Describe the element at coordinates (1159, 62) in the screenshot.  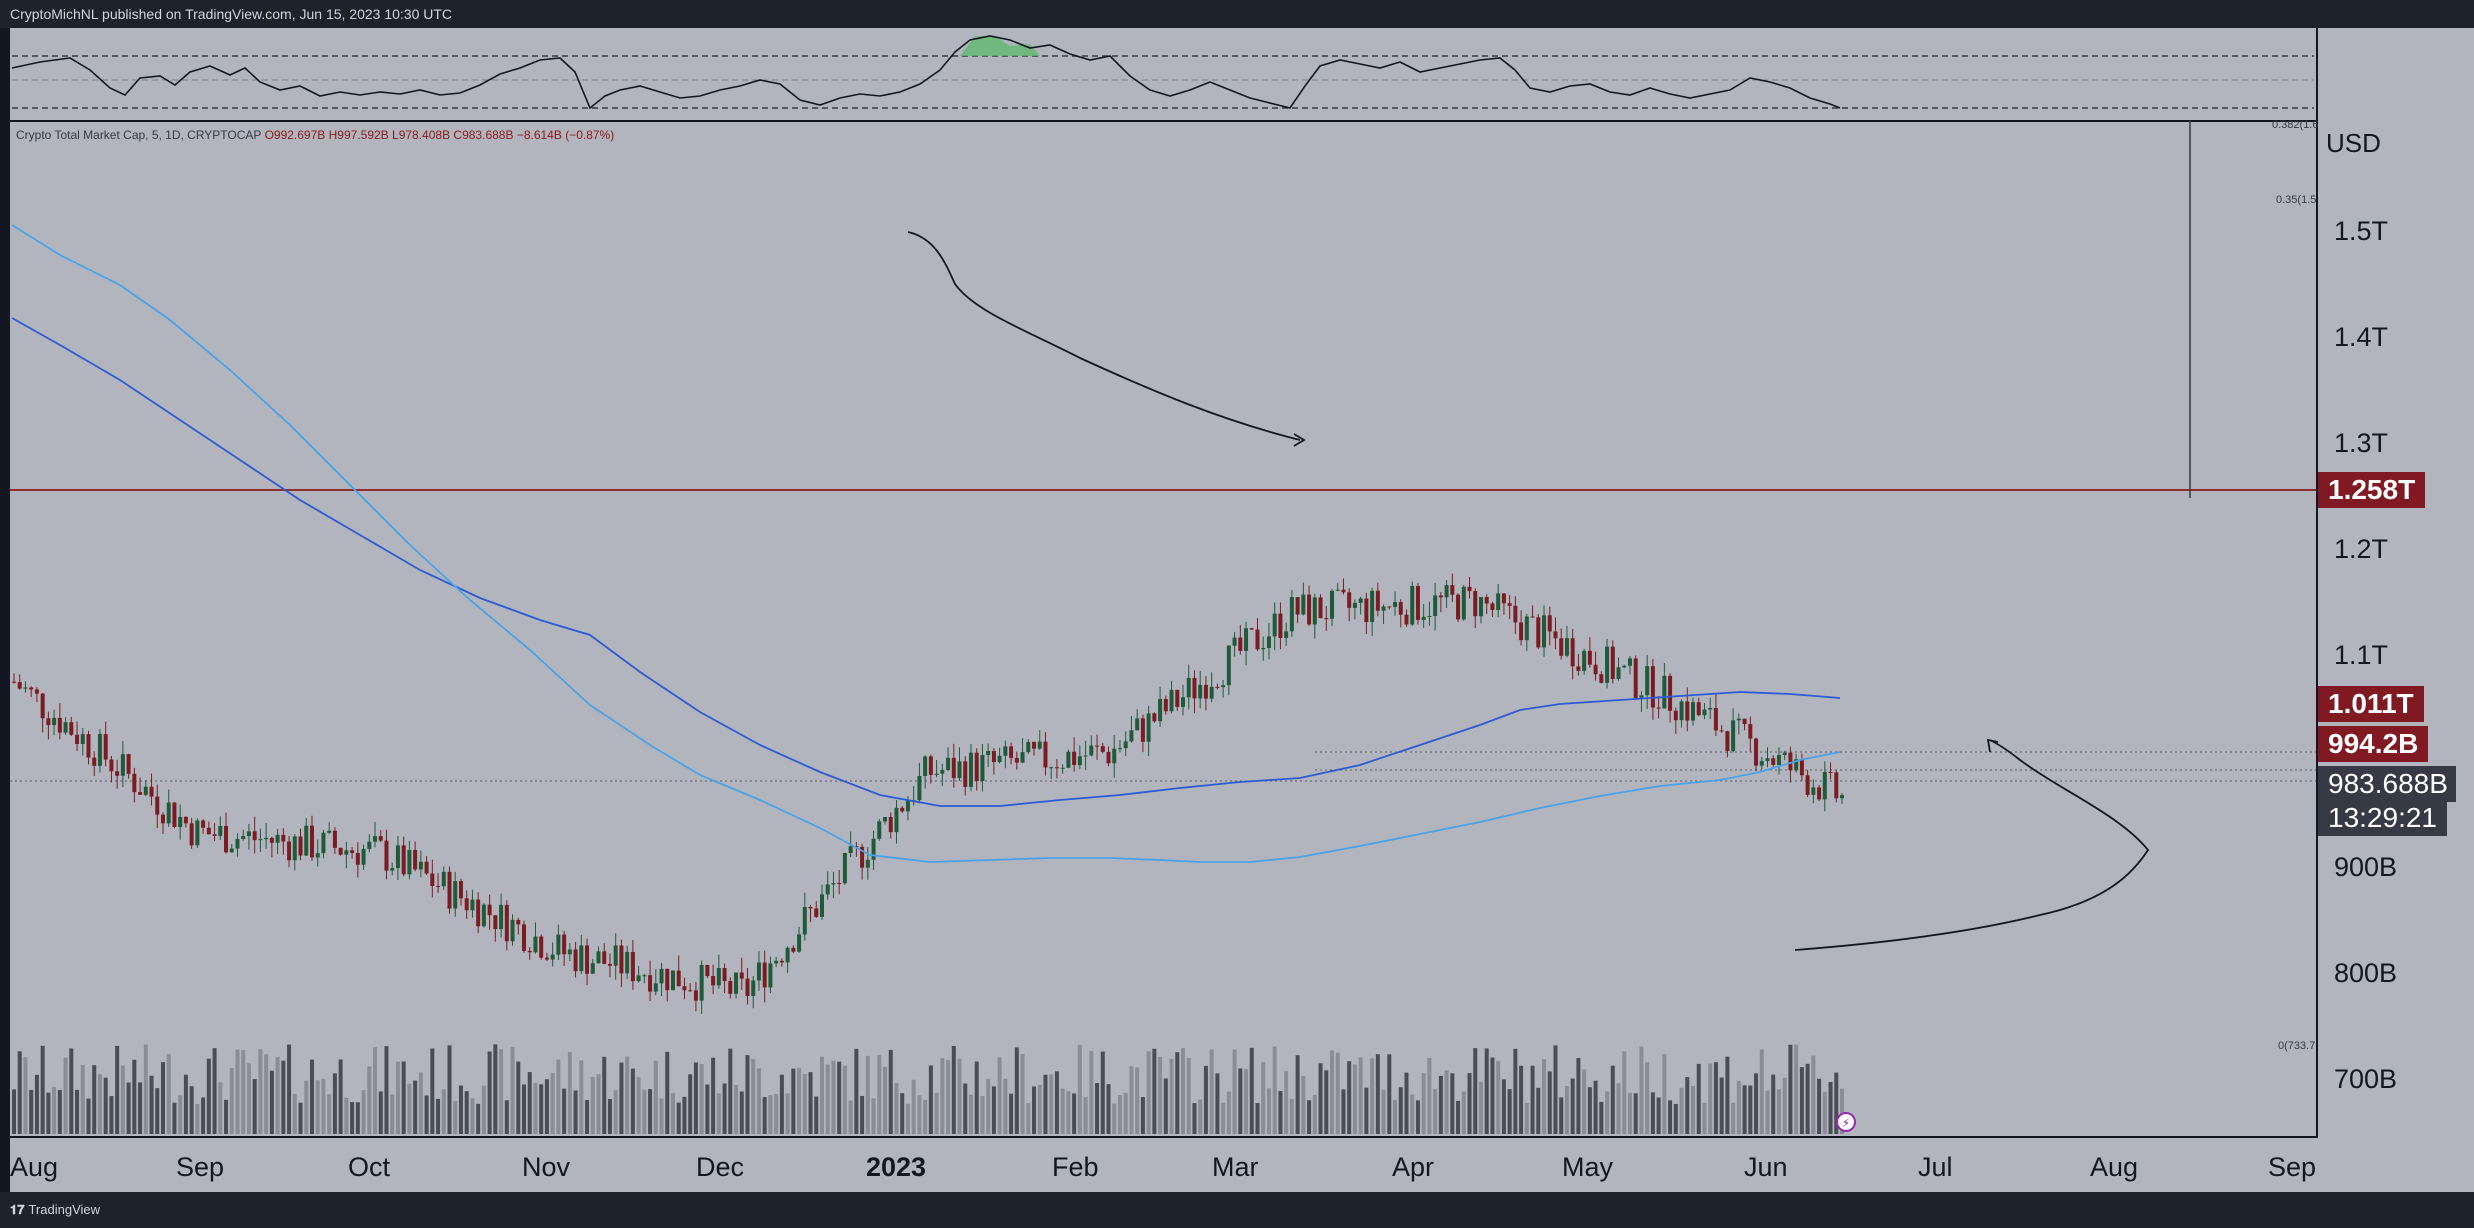
I see `oscillator-pane` at that location.